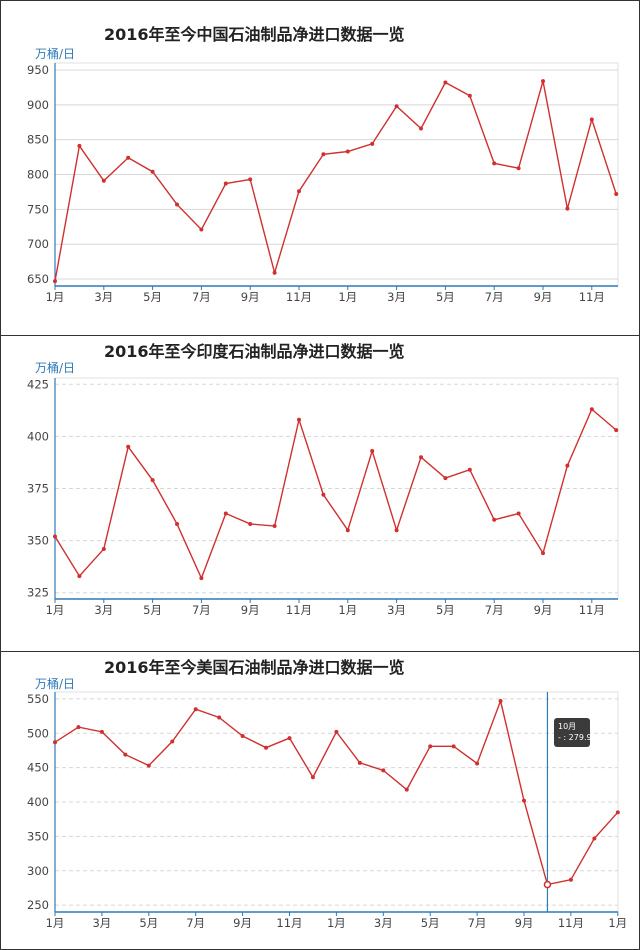  What do you see at coordinates (38, 489) in the screenshot?
I see `y-tick-label: 375` at bounding box center [38, 489].